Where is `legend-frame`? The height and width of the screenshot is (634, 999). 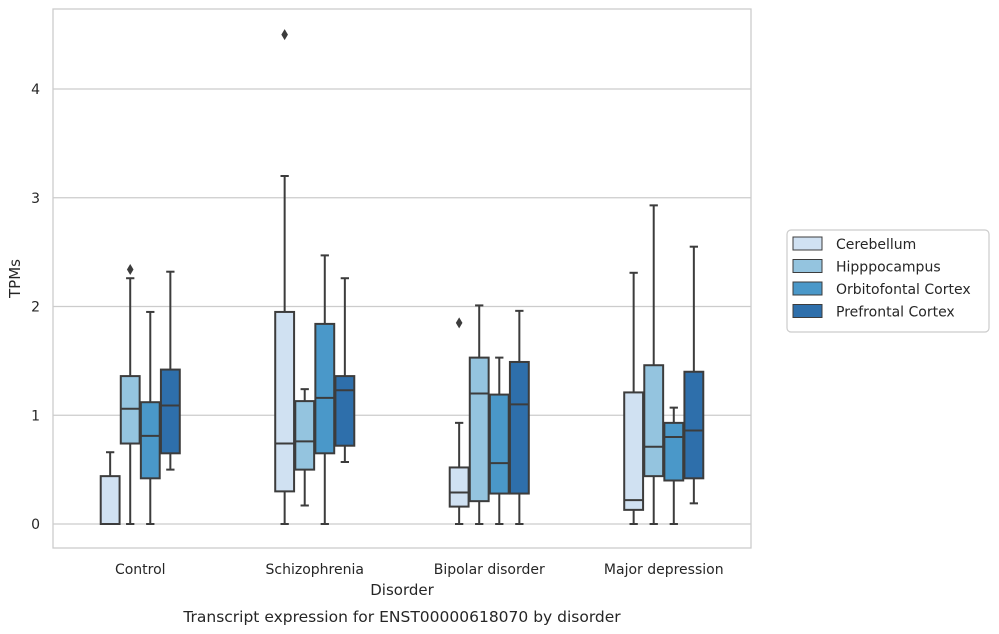 legend-frame is located at coordinates (888, 281).